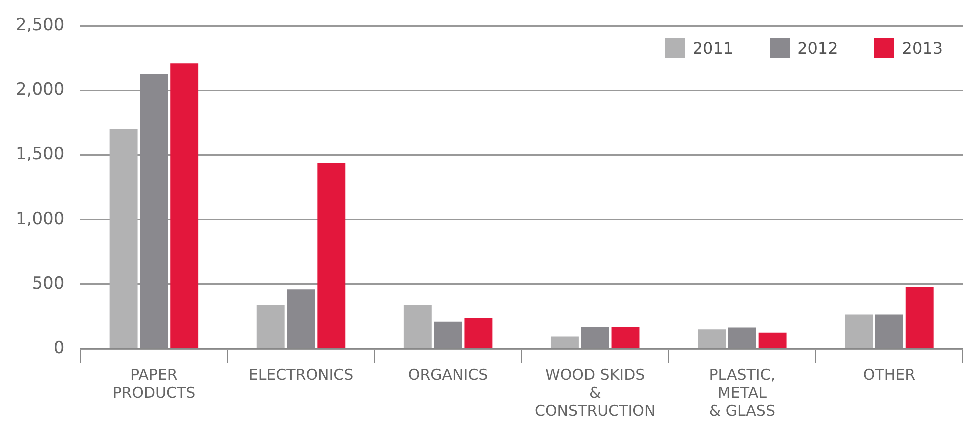 This screenshot has width=973, height=425. What do you see at coordinates (889, 375) in the screenshot?
I see `x-tick-label: OTHER` at bounding box center [889, 375].